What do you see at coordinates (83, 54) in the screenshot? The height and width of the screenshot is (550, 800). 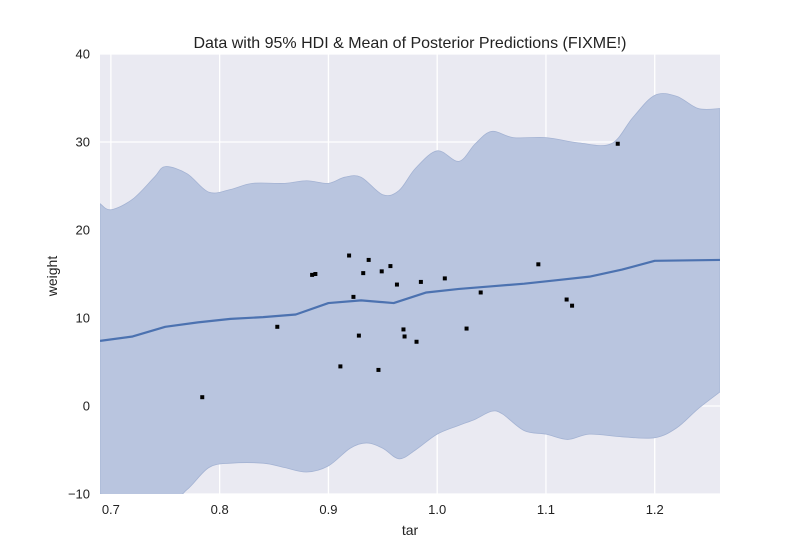 I see `y-tick-label: 40` at bounding box center [83, 54].